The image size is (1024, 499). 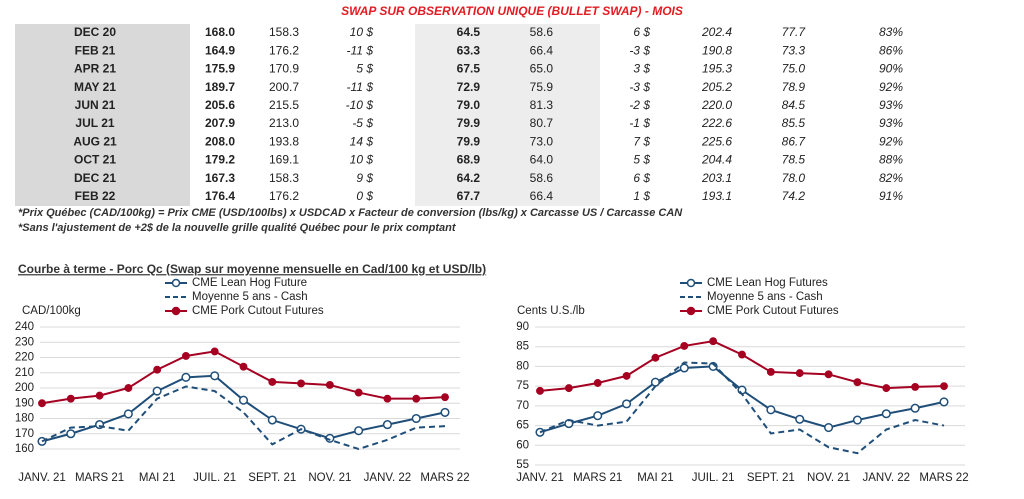 I want to click on cell: 81.3, so click(x=542, y=105).